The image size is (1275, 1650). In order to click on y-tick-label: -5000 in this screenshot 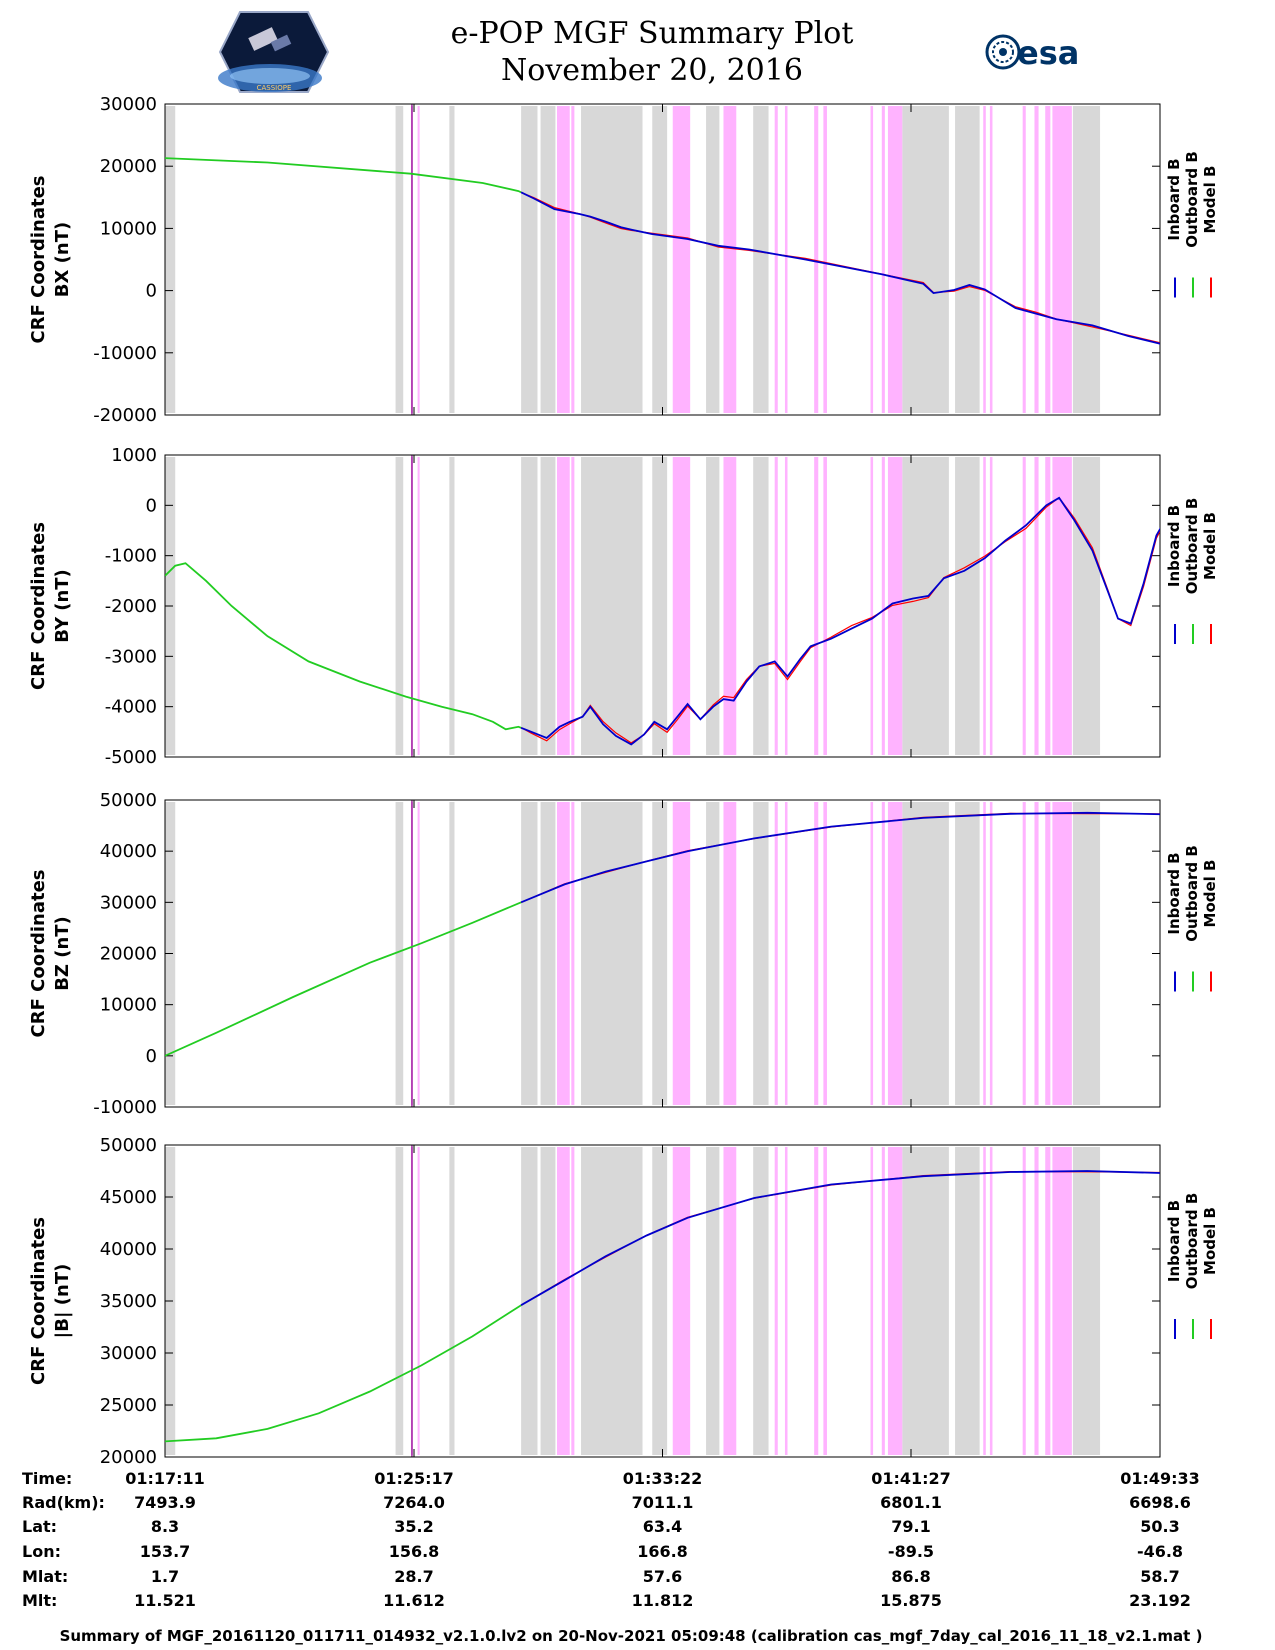, I will do `click(131, 757)`.